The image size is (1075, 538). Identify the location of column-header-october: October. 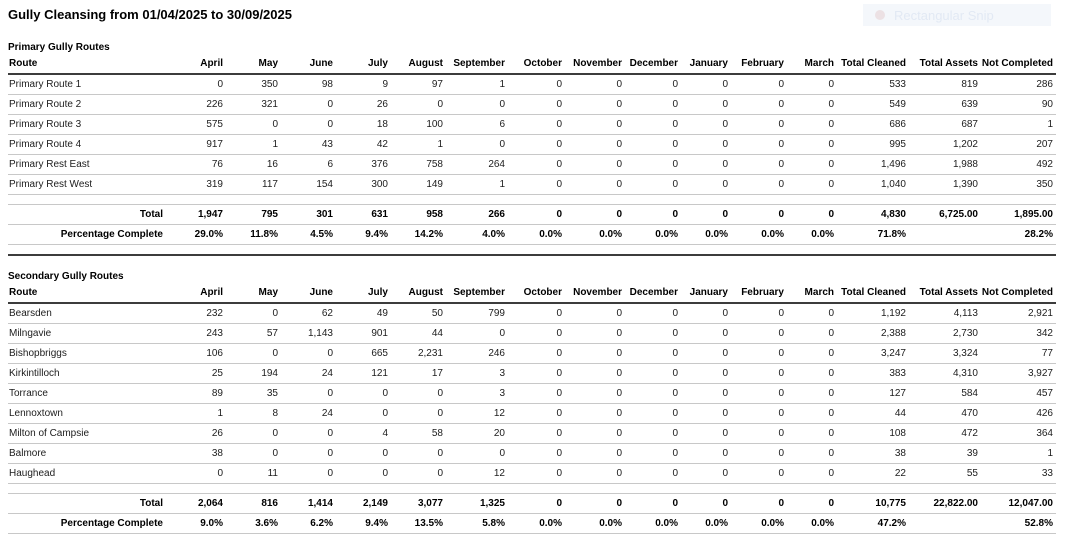
(536, 65).